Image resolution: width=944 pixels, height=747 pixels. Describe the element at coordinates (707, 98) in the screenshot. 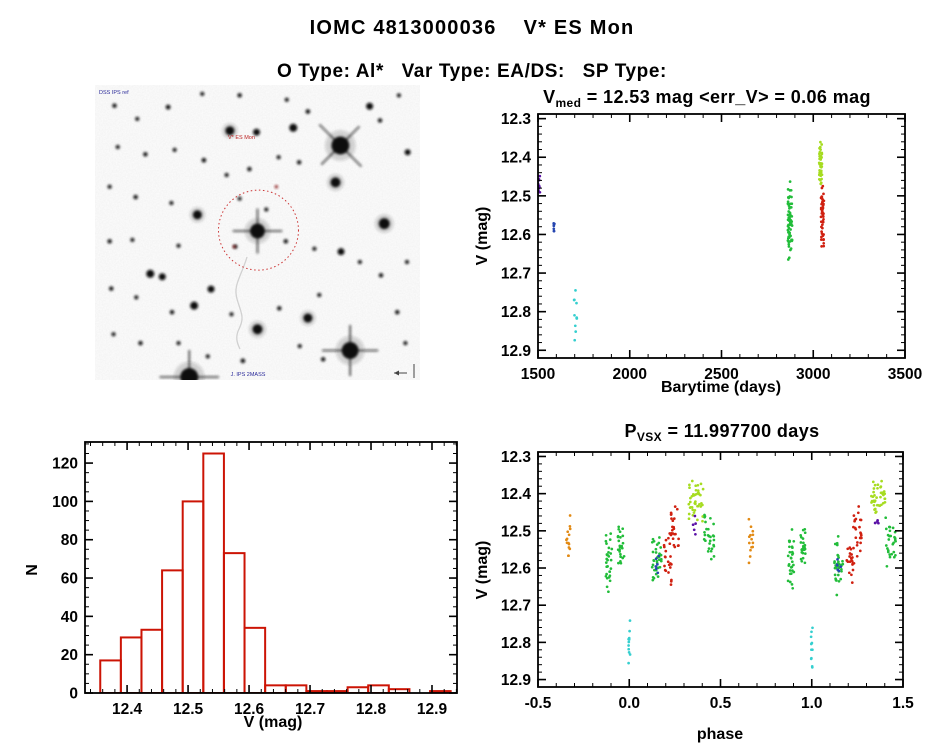

I see `plot-title: Vmed = 12.53 mag <err_V> = 0.06 mag` at that location.